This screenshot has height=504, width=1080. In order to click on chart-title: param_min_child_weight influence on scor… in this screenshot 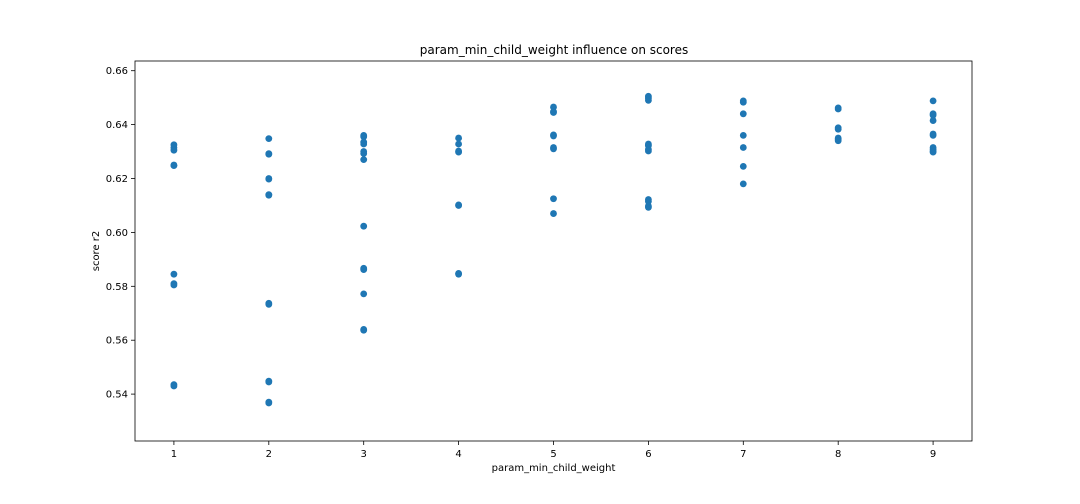, I will do `click(554, 50)`.